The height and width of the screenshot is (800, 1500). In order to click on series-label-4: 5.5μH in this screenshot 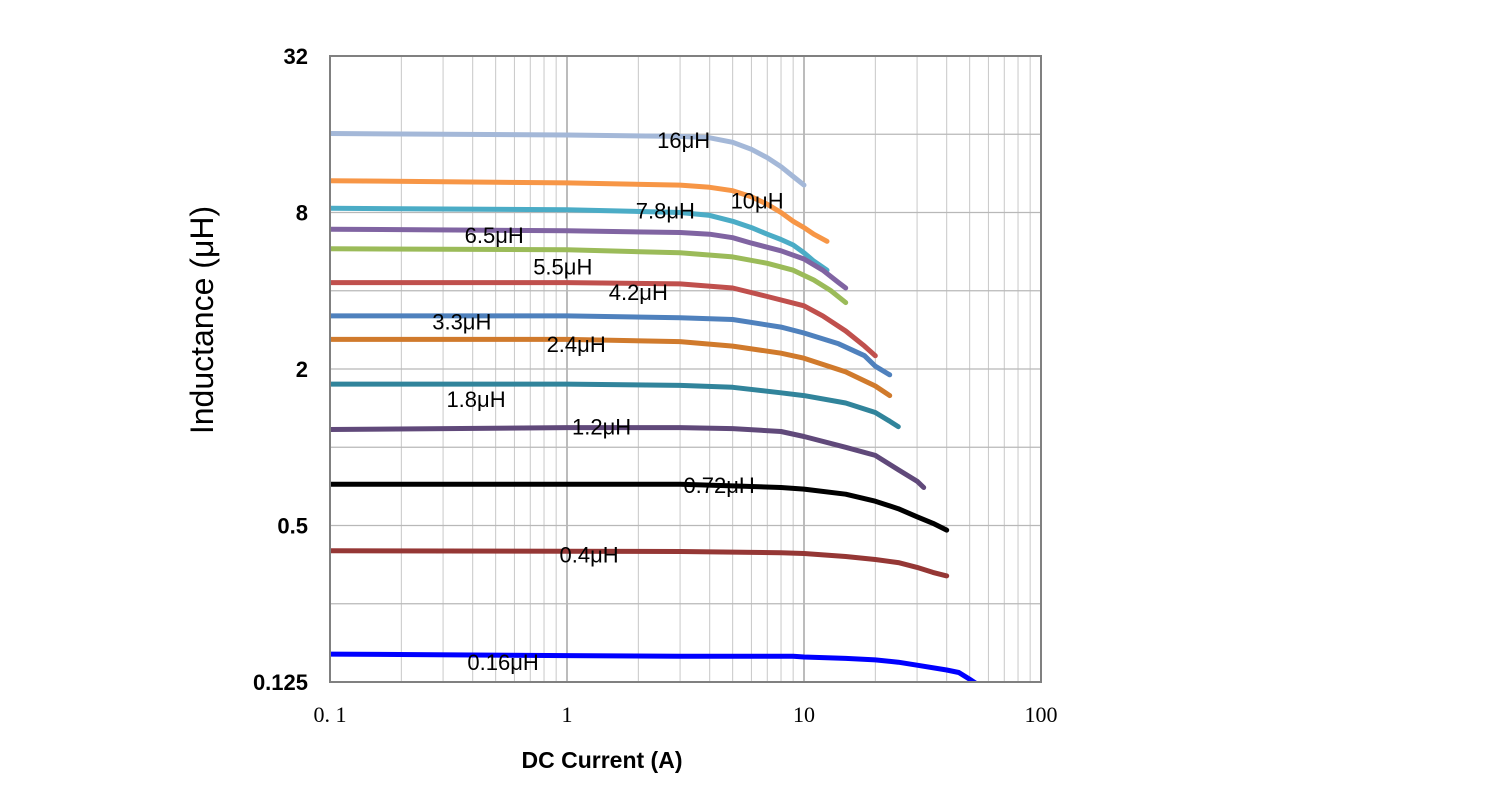, I will do `click(562, 267)`.